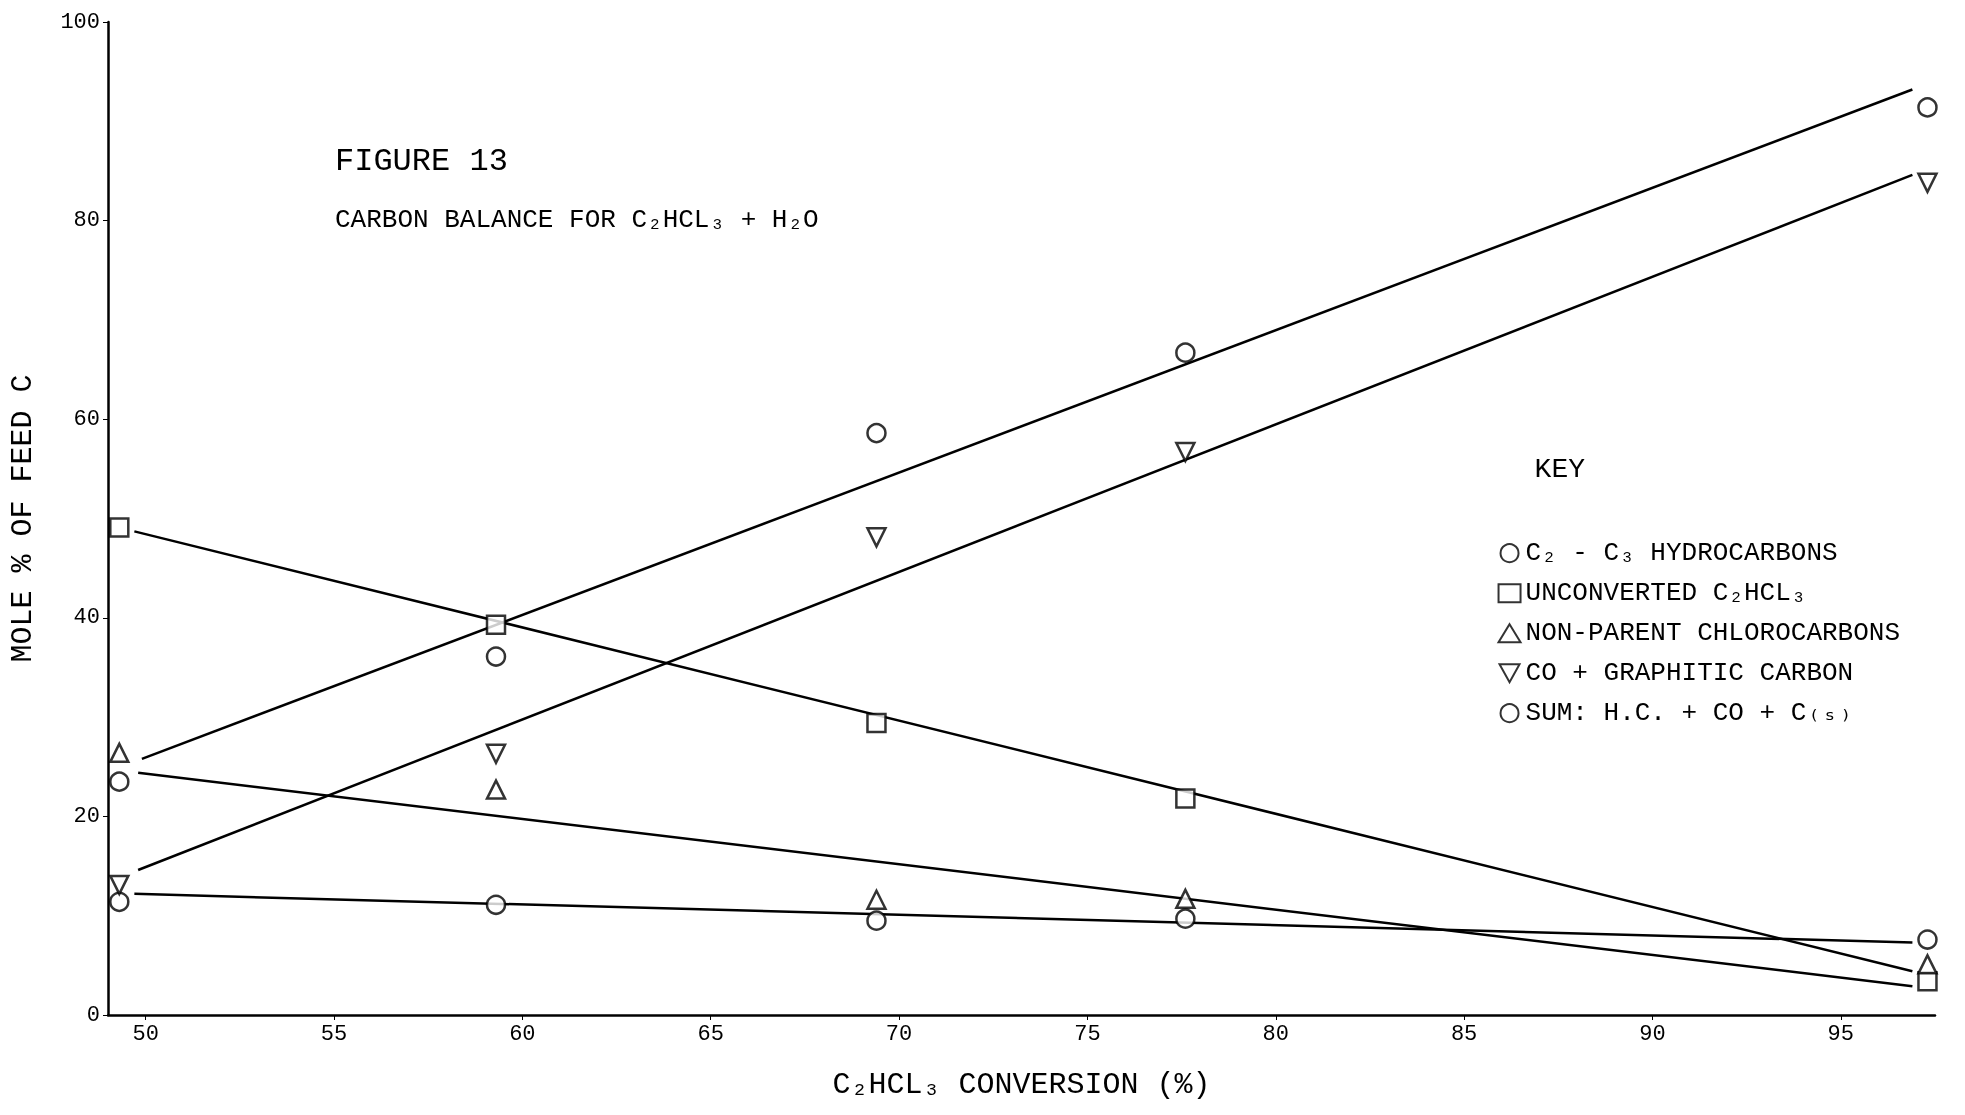 Image resolution: width=1965 pixels, height=1115 pixels. I want to click on legend-label: UNCONVERTED C₂HCL₃, so click(1666, 593).